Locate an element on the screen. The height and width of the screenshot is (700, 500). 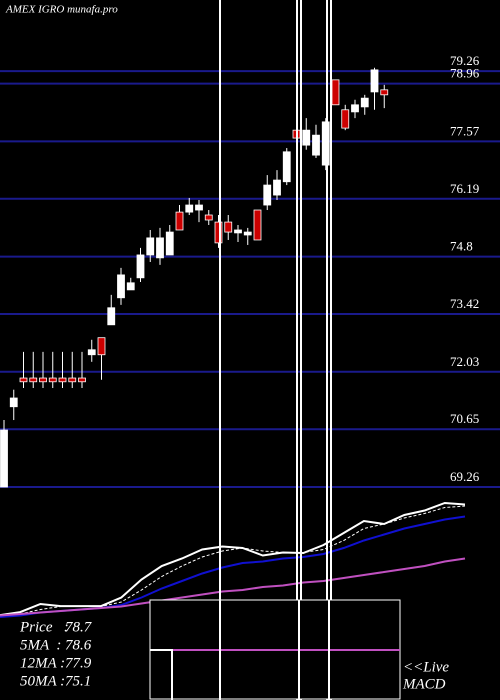
y-tick-label: 73.42 is located at coordinates (464, 303).